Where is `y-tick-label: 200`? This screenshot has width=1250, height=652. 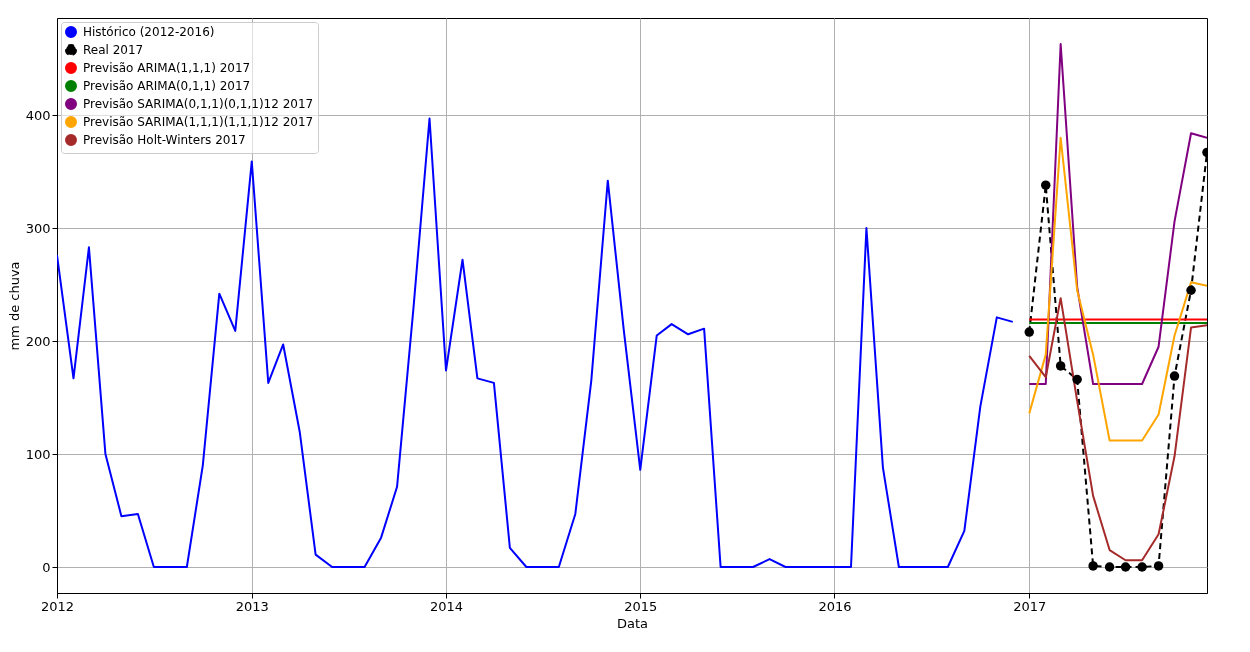 y-tick-label: 200 is located at coordinates (38, 341).